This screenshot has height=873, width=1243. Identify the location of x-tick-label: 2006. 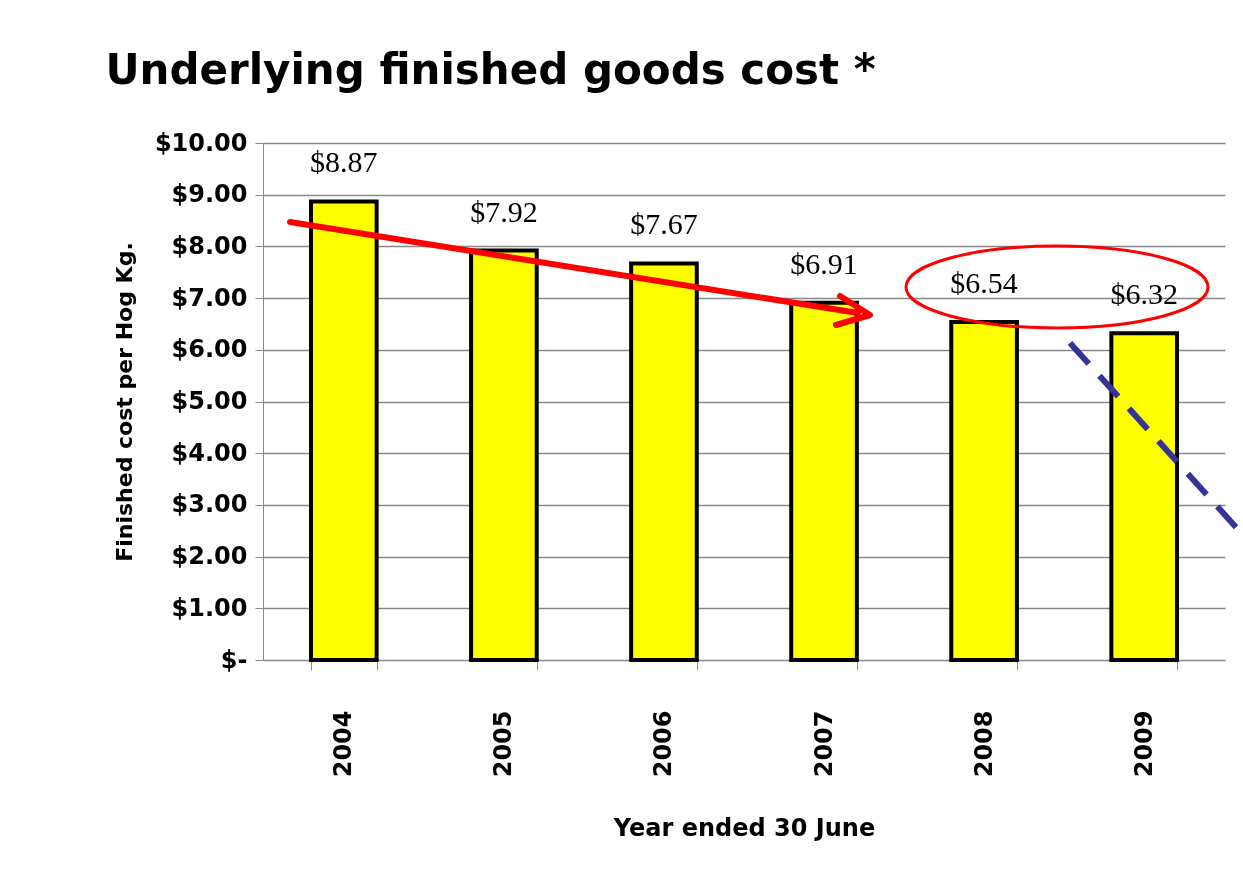
(663, 744).